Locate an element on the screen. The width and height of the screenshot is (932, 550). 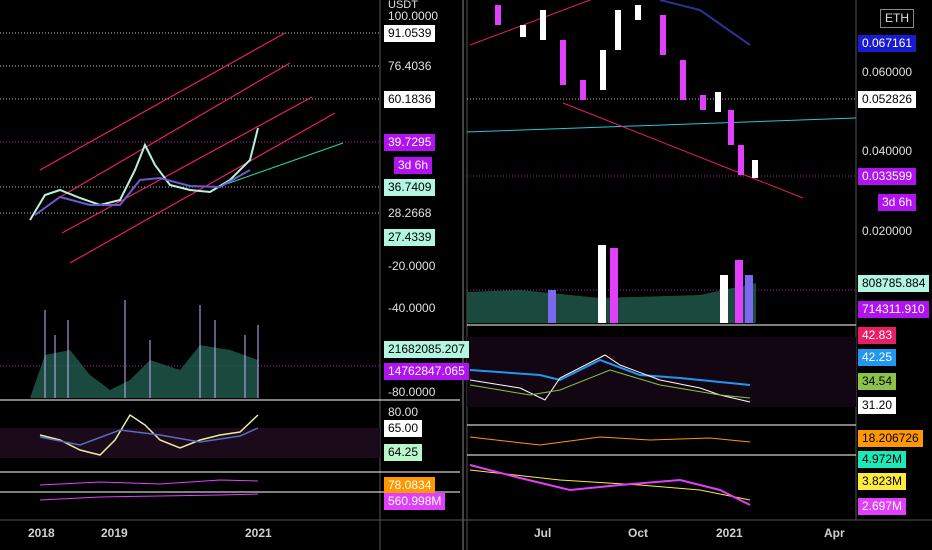
rsi-average is located at coordinates (149, 436).